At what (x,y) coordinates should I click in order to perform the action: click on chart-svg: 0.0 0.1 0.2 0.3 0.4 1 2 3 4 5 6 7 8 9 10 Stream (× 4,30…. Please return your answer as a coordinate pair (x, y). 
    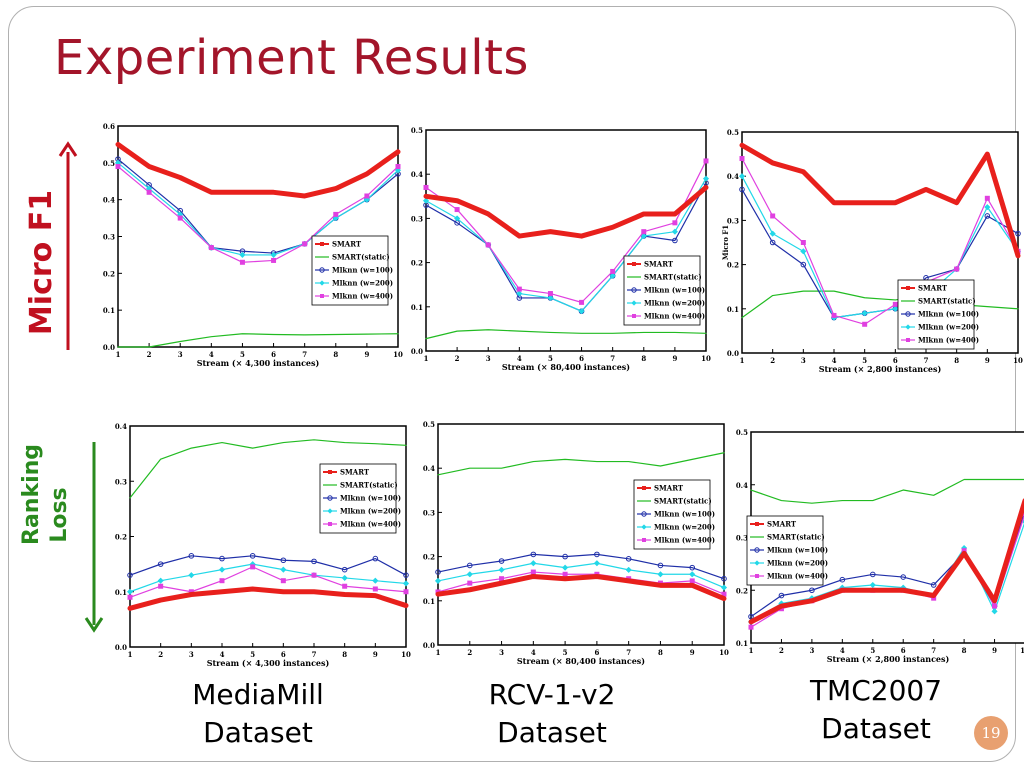
    Looking at the image, I should click on (263, 545).